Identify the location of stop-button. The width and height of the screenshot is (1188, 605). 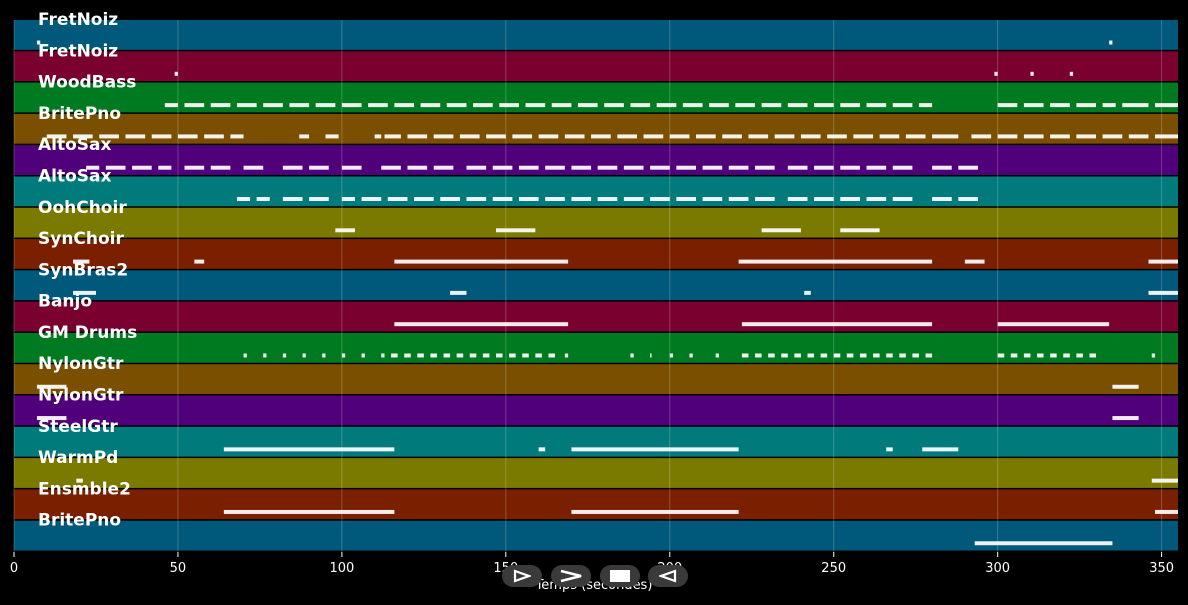
(620, 576).